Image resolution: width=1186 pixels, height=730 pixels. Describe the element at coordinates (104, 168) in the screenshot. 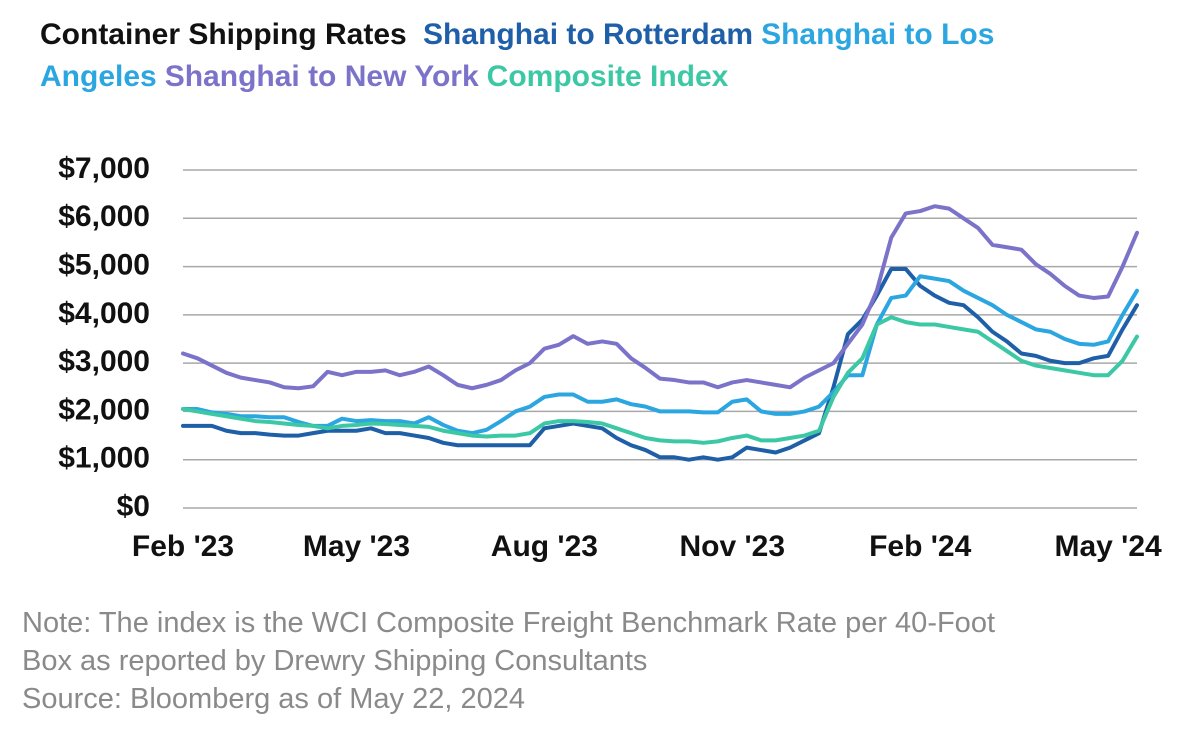

I see `y-tick-label: $7,000` at that location.